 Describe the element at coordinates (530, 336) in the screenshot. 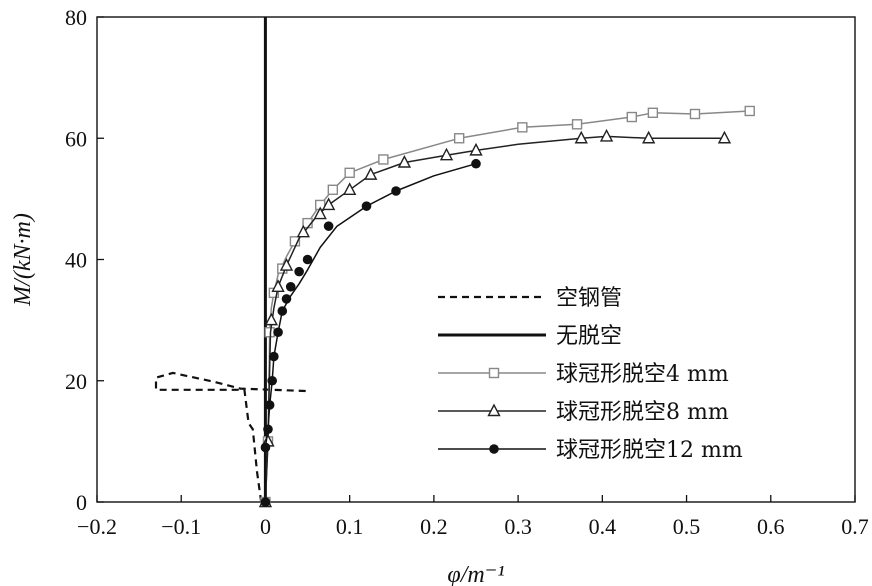

I see `legend-item: 无脱空` at that location.